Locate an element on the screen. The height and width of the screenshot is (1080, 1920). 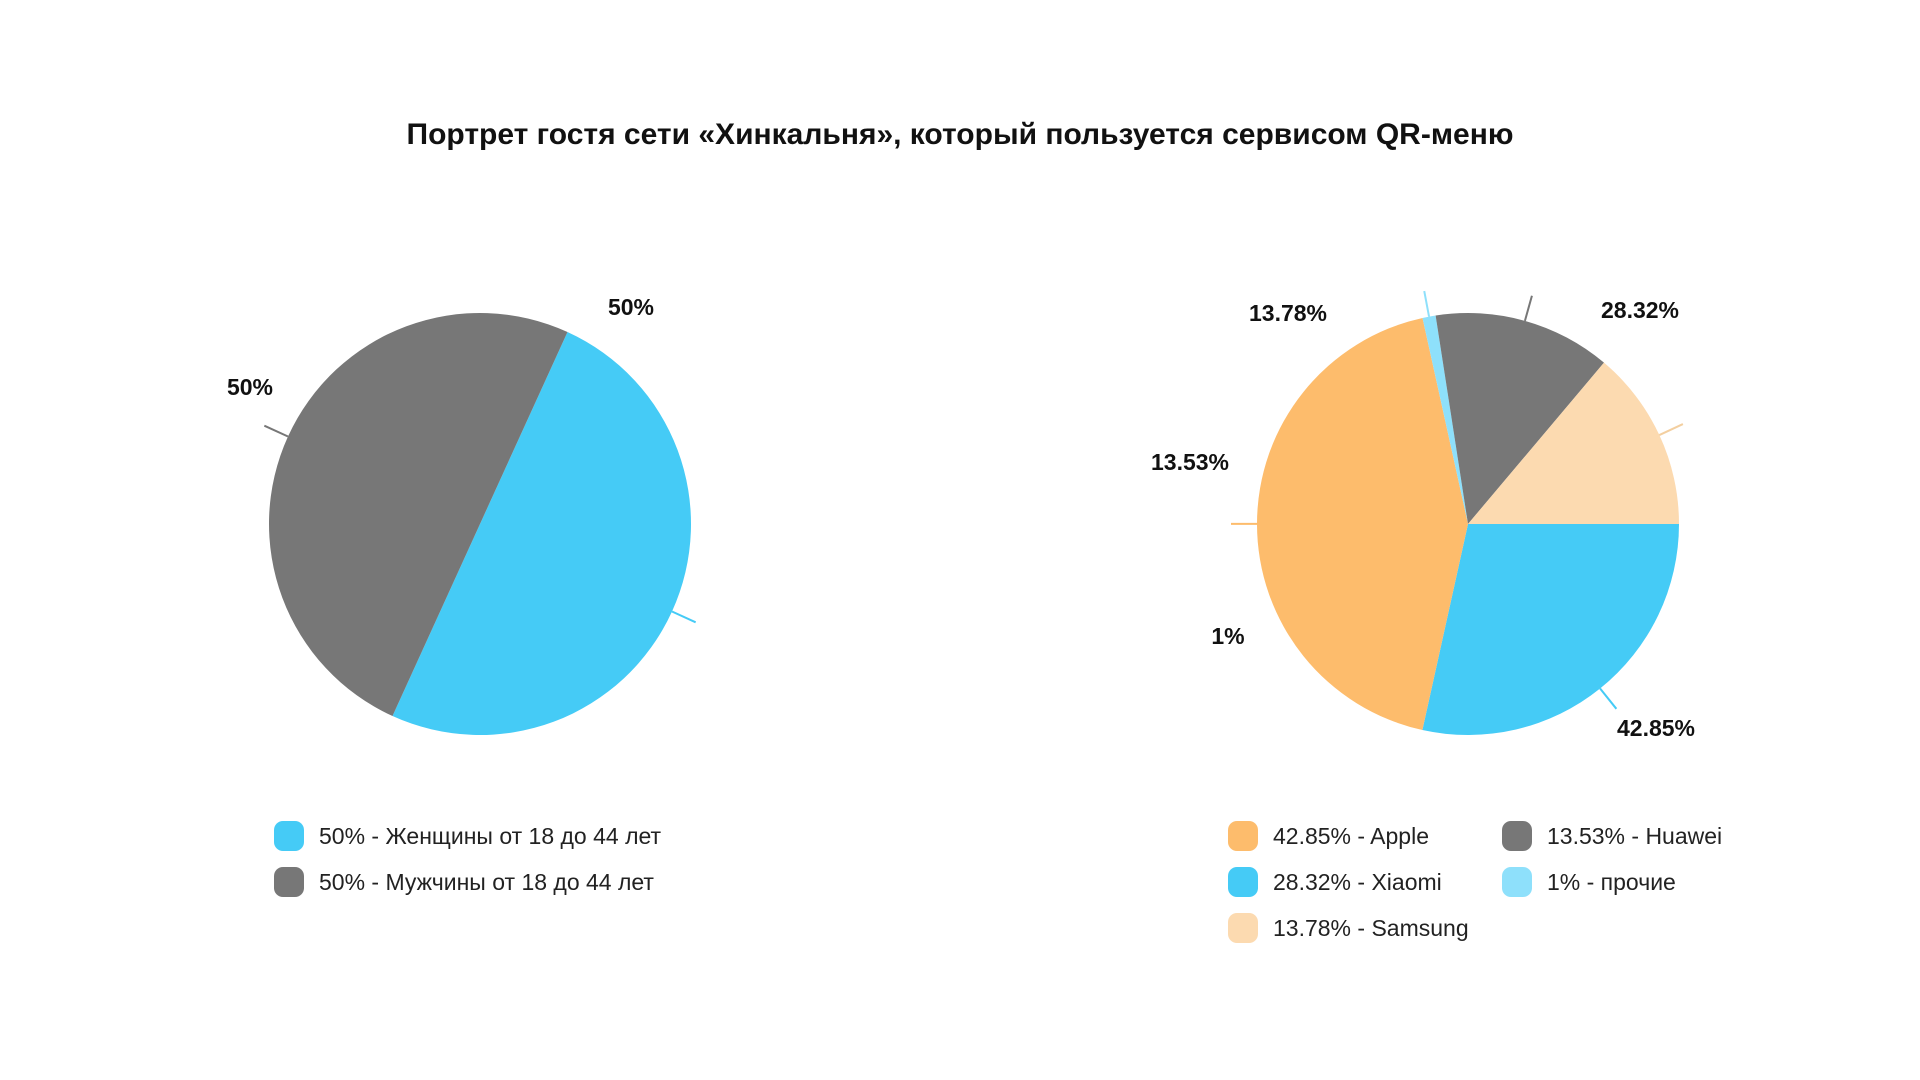
legend-item-samsung: 13.78% - Samsung is located at coordinates (1348, 928).